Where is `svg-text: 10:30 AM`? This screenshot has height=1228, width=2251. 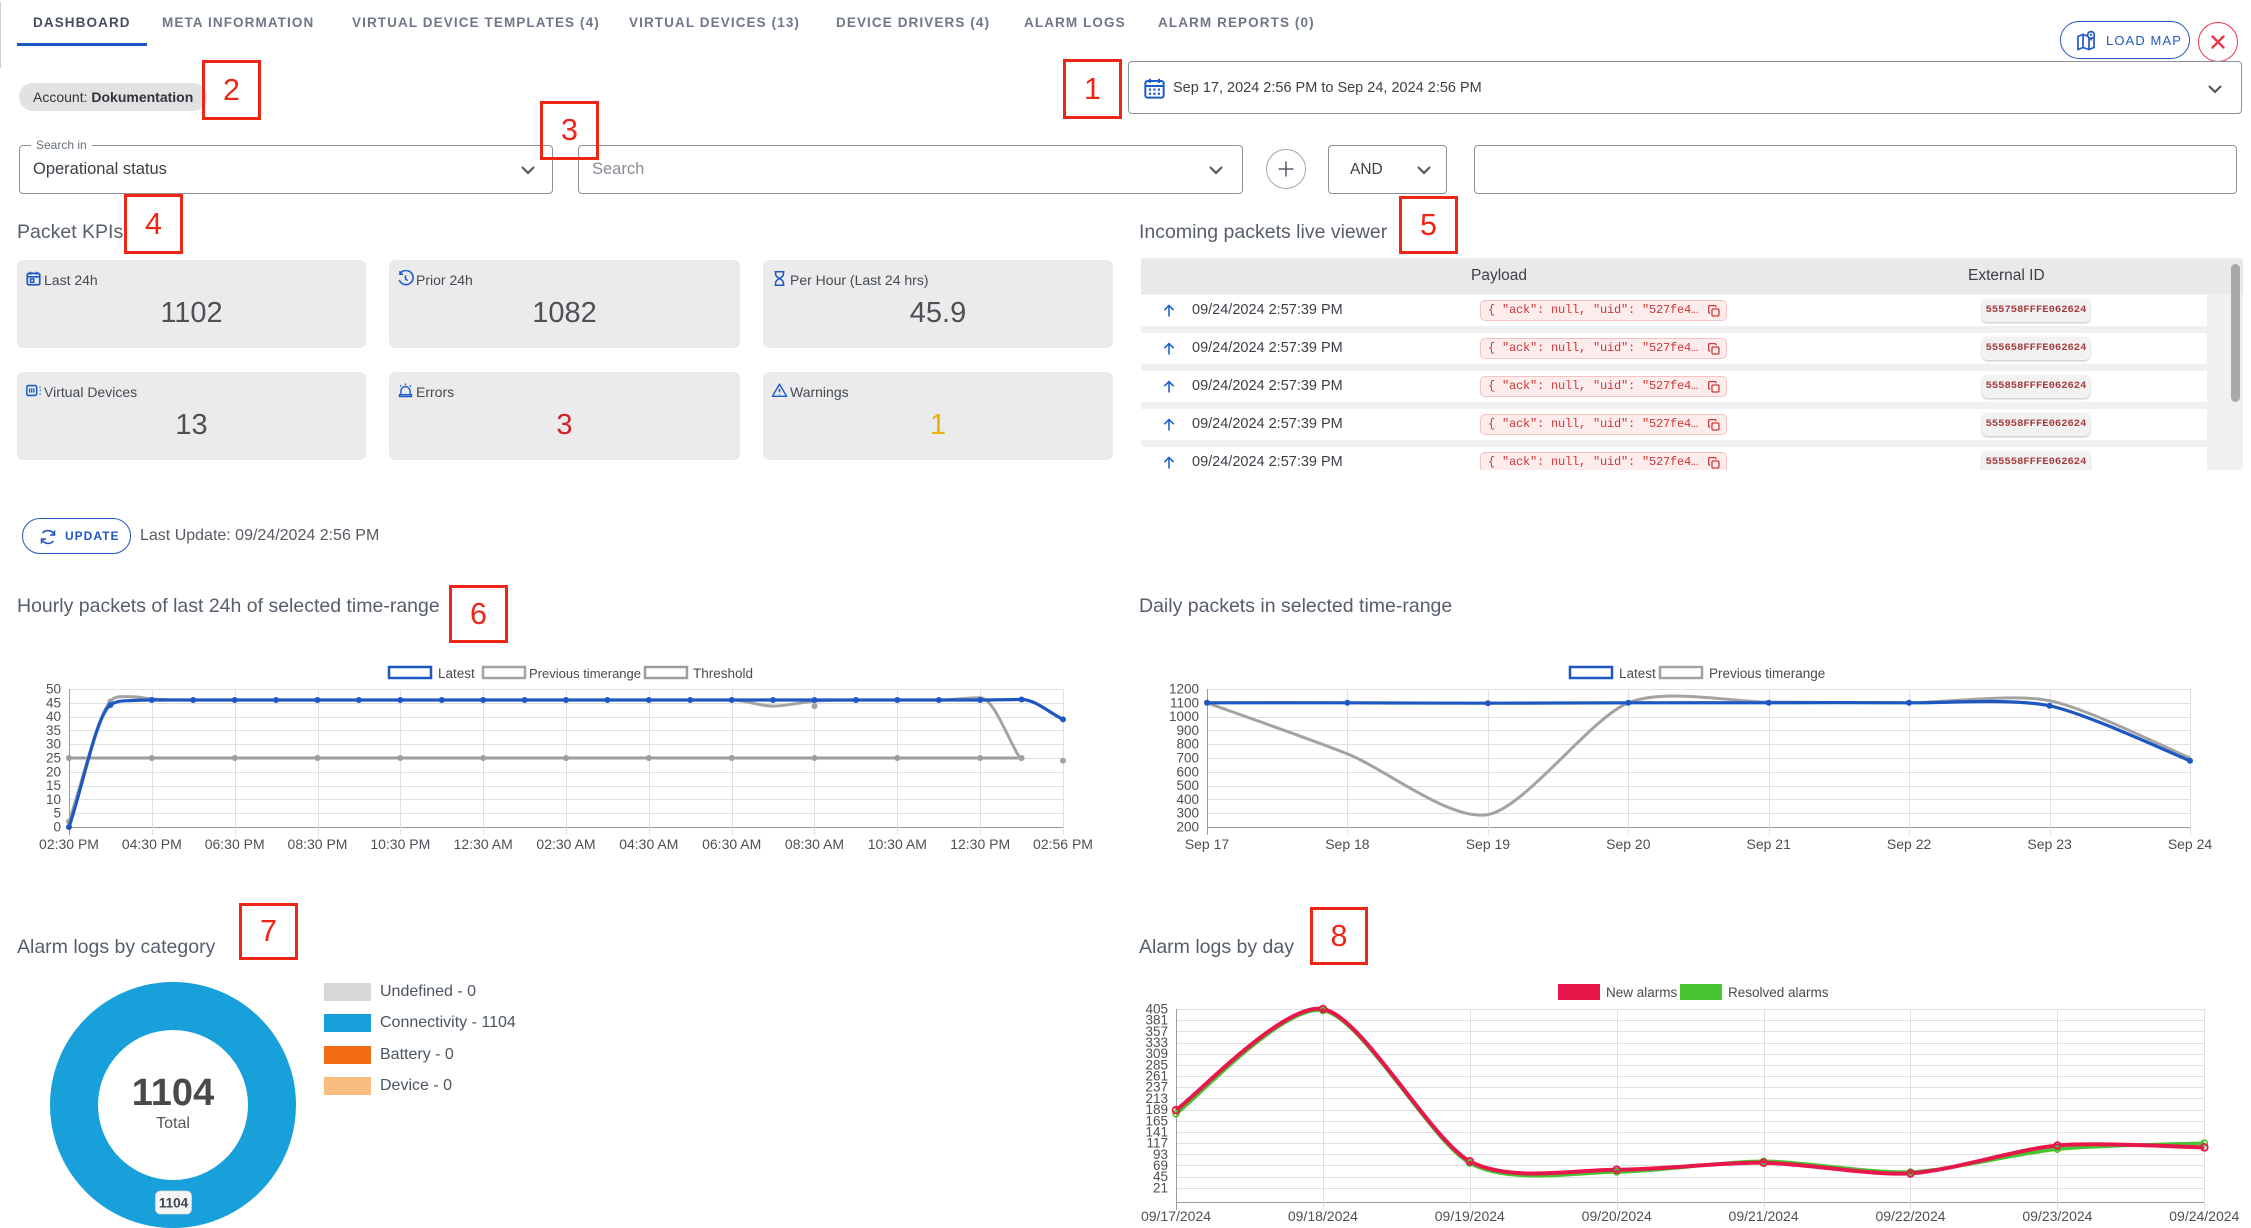 svg-text: 10:30 AM is located at coordinates (897, 844).